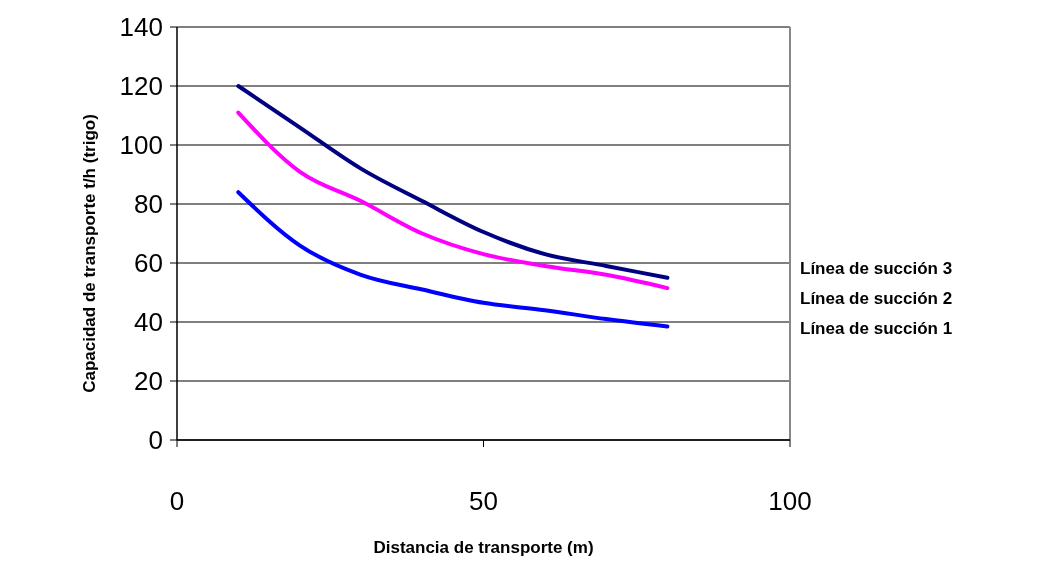 This screenshot has height=566, width=1045. I want to click on x-tick-label: 100, so click(790, 501).